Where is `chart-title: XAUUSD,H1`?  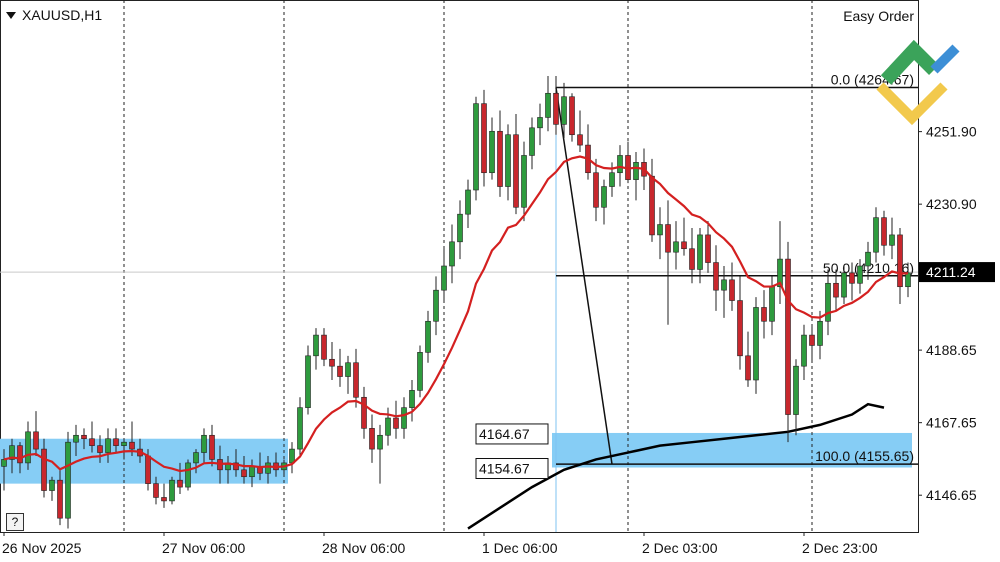 chart-title: XAUUSD,H1 is located at coordinates (54, 15).